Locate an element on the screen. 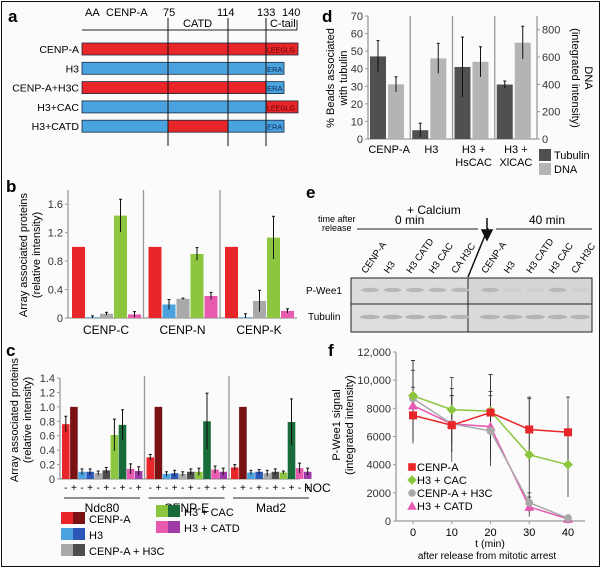 This screenshot has height=568, width=601. y-tick-label: 6000 is located at coordinates (379, 438).